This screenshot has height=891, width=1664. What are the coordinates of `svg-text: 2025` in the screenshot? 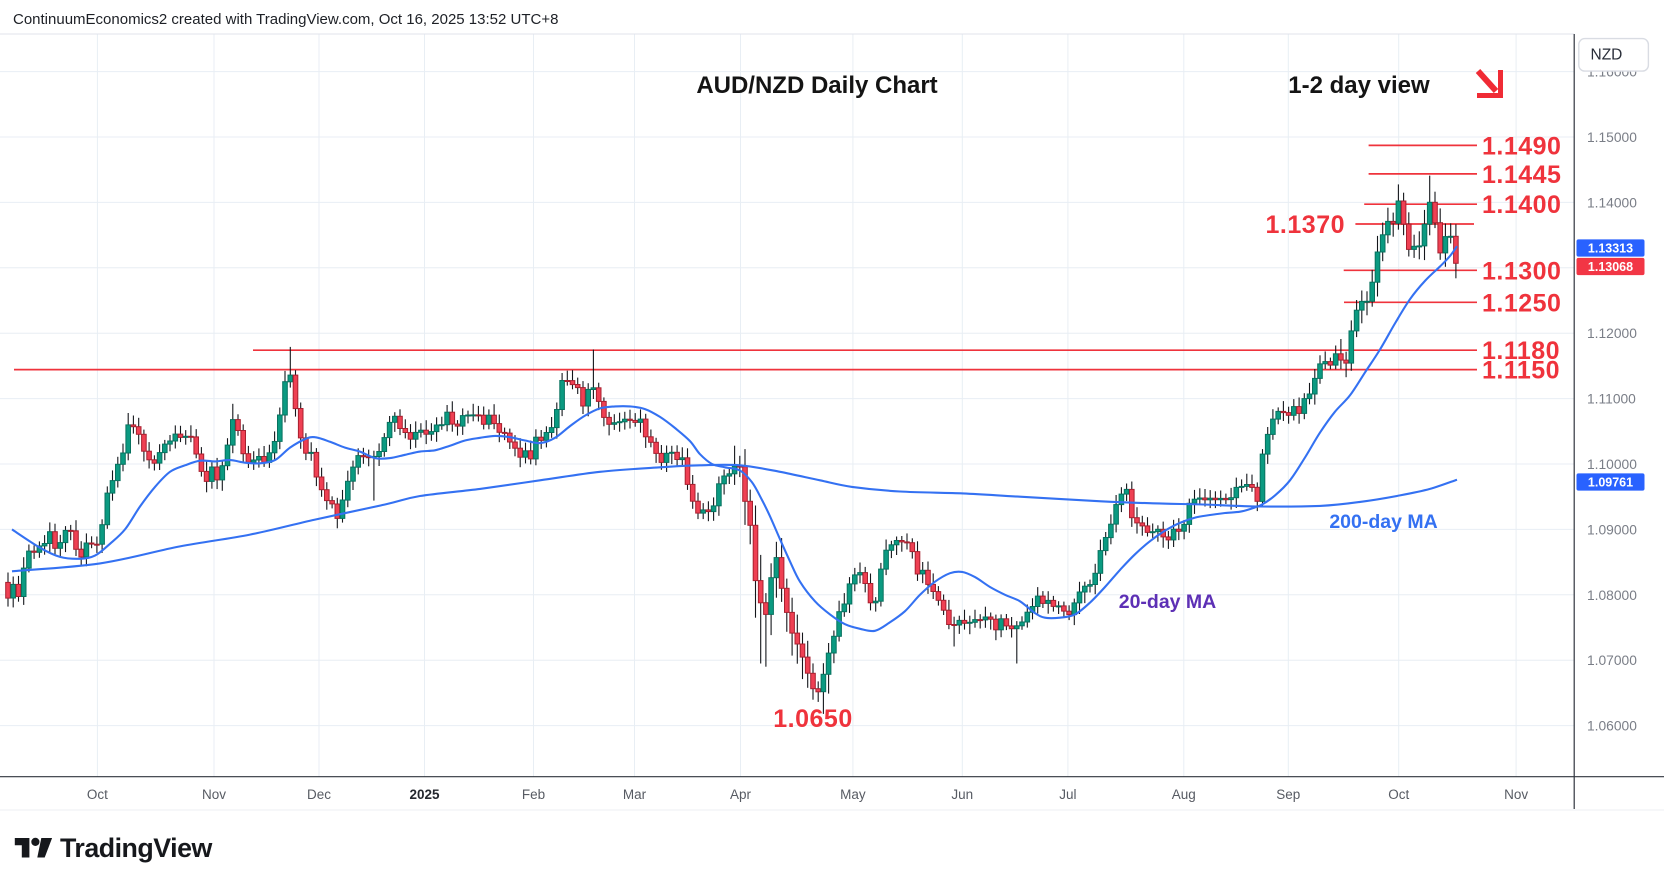 It's located at (424, 794).